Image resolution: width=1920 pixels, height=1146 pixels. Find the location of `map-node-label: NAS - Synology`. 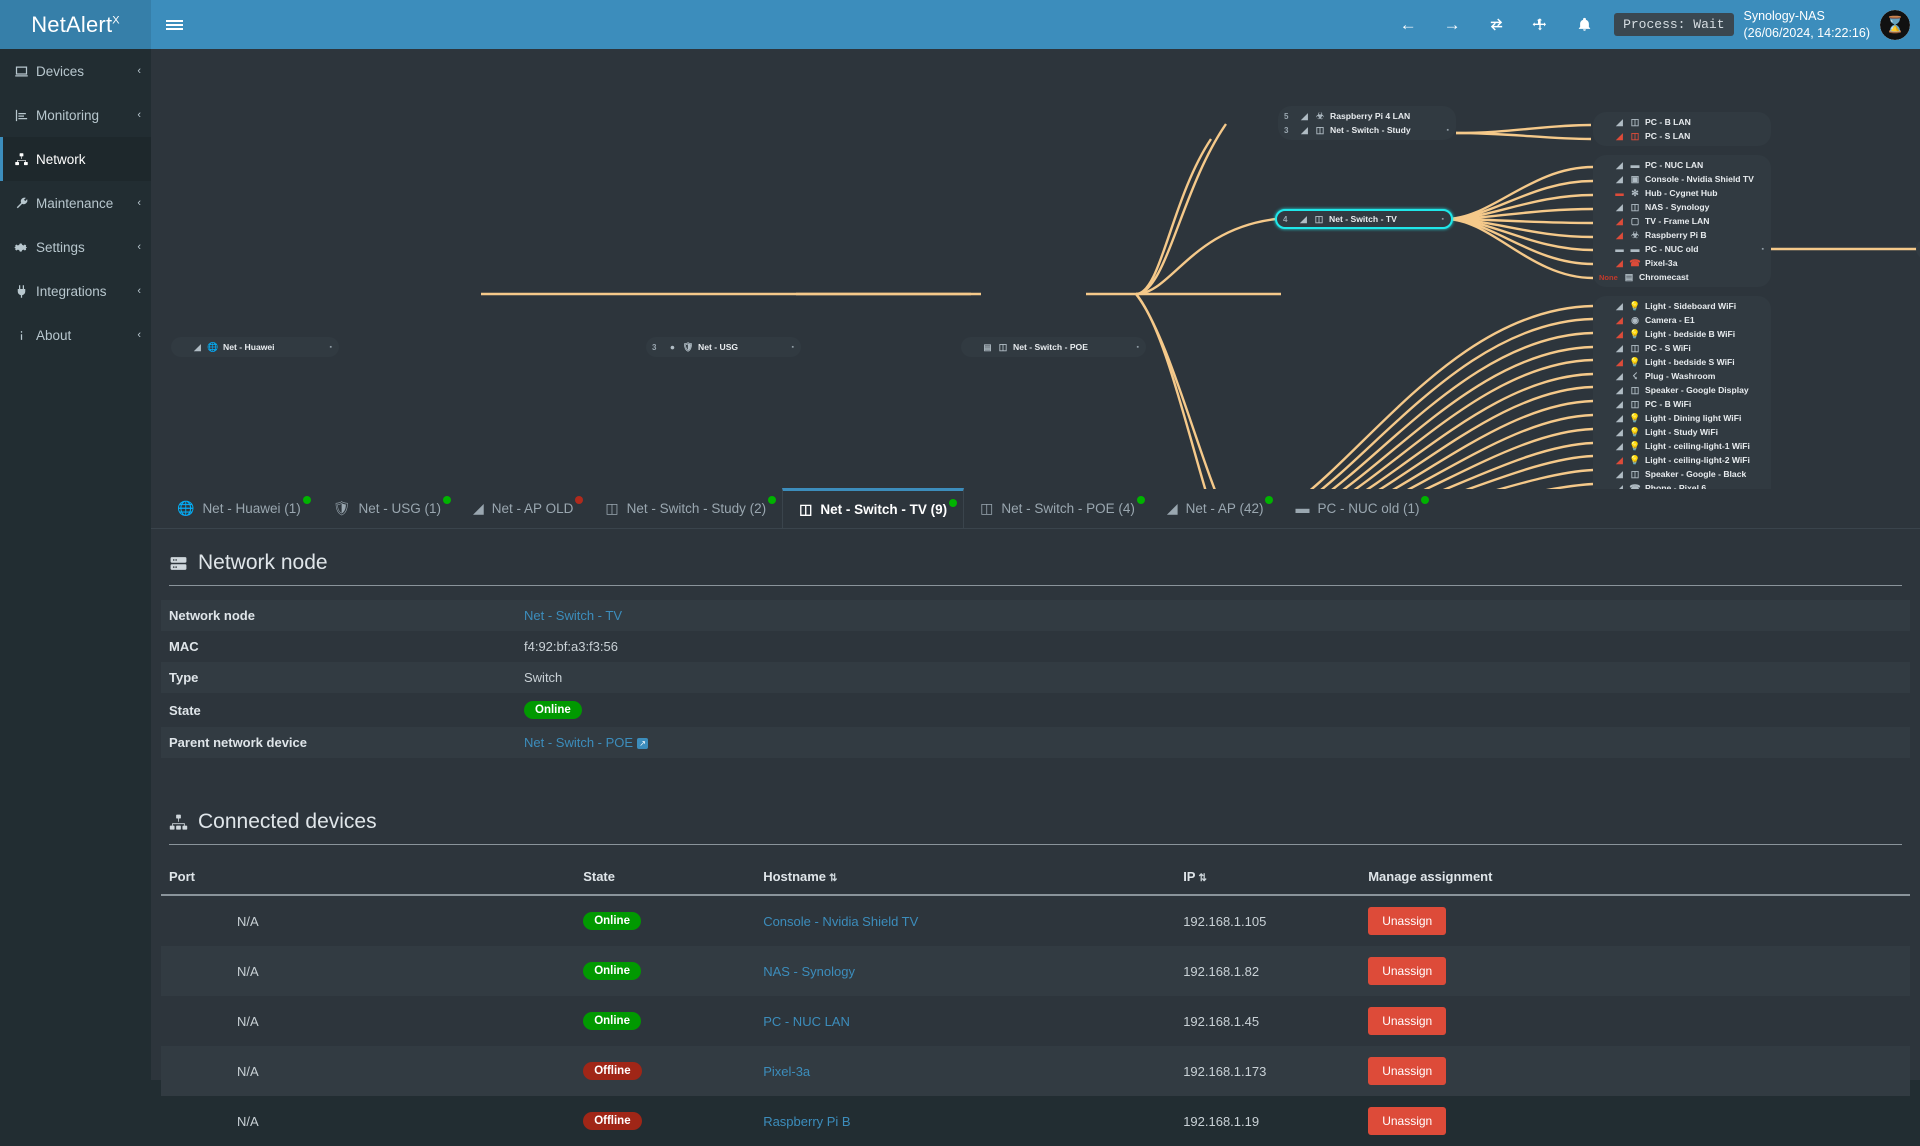

map-node-label: NAS - Synology is located at coordinates (1677, 207).